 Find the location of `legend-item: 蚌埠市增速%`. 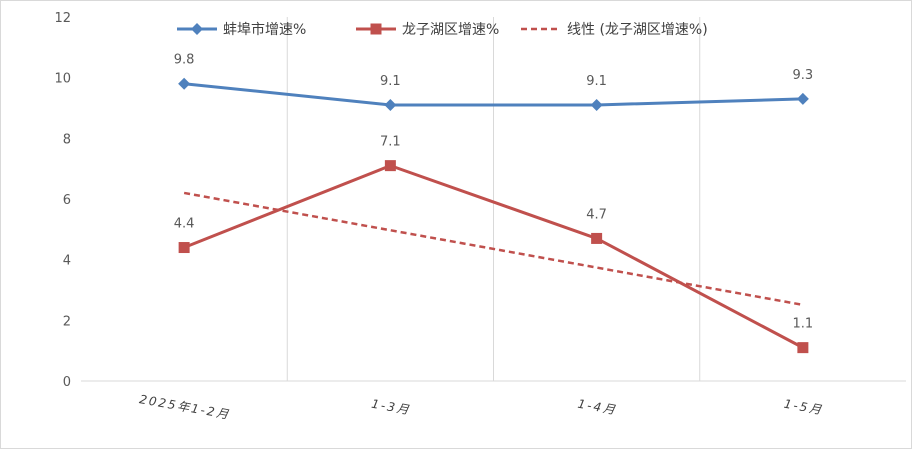

legend-item: 蚌埠市增速% is located at coordinates (241, 29).